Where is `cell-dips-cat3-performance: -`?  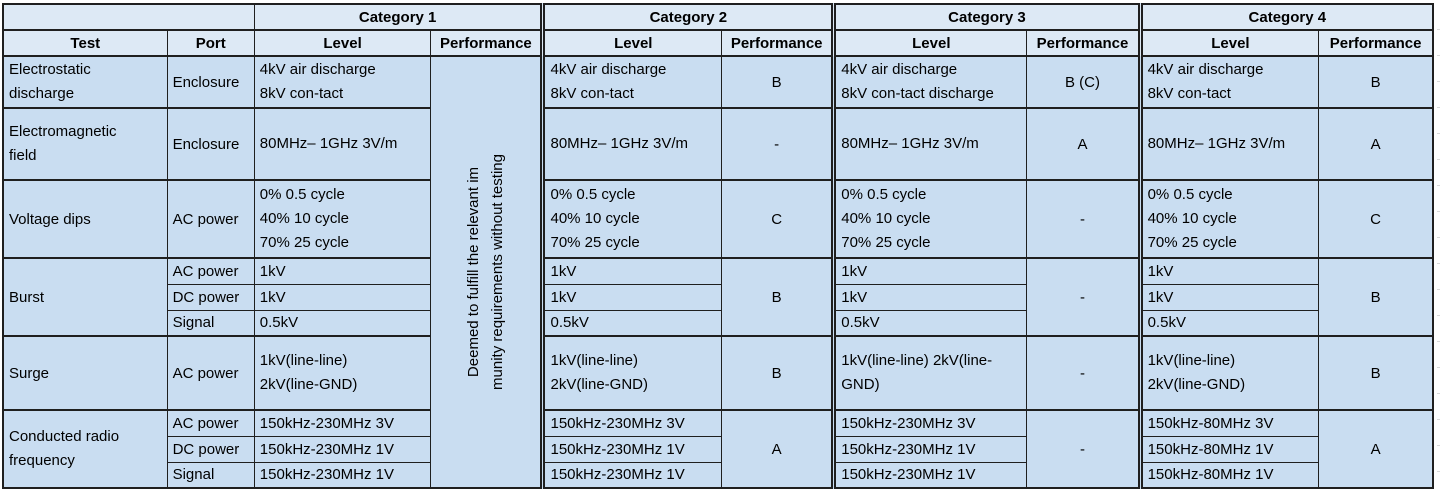 cell-dips-cat3-performance: - is located at coordinates (1083, 219).